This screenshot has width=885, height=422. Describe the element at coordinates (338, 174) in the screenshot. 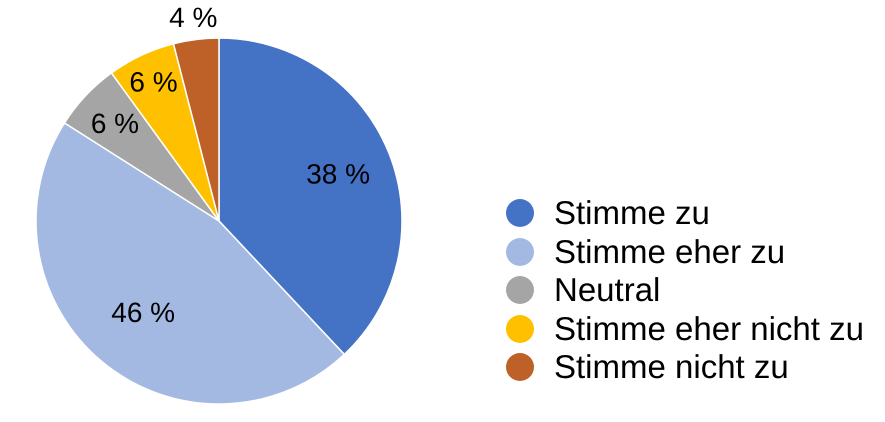

I see `data-label: 38 %` at that location.